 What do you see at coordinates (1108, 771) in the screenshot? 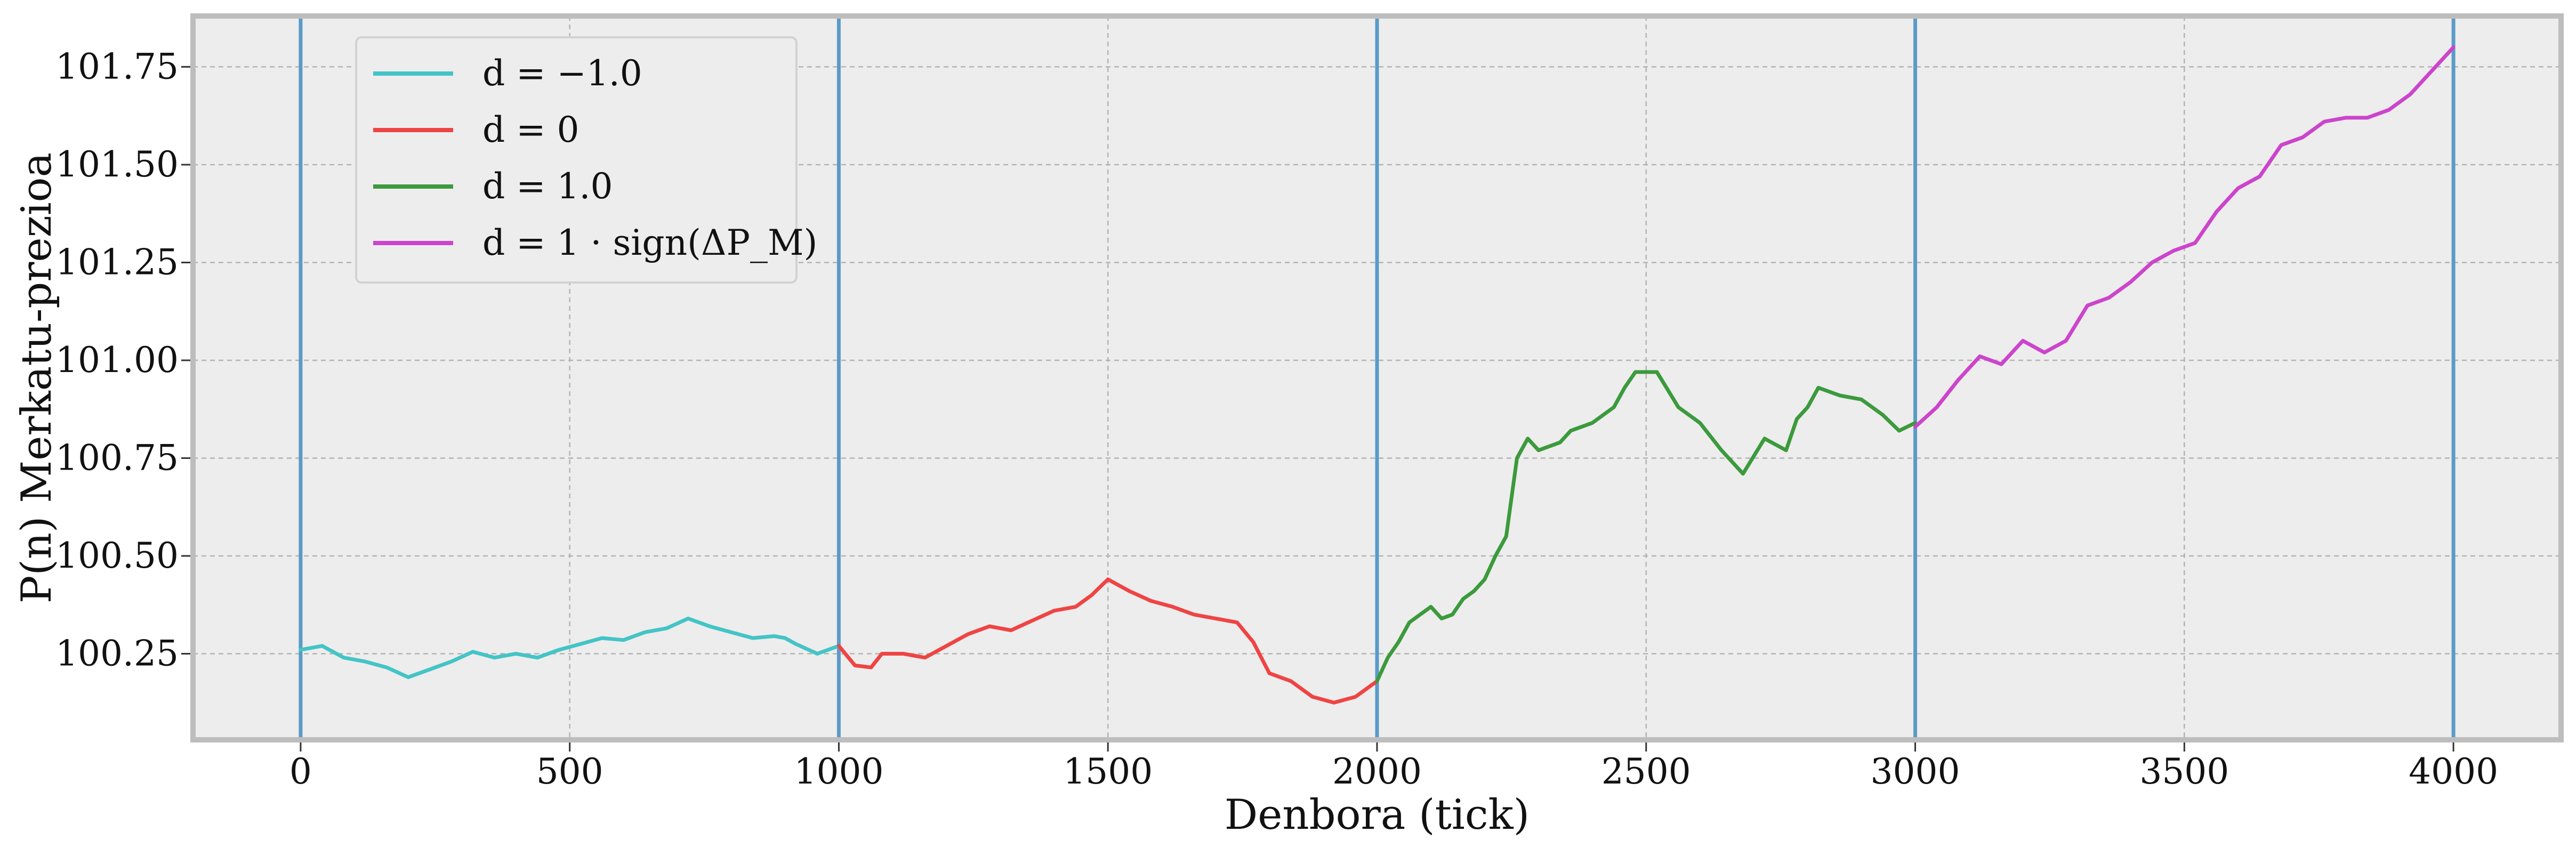
I see `x-tick-label: 1500` at bounding box center [1108, 771].